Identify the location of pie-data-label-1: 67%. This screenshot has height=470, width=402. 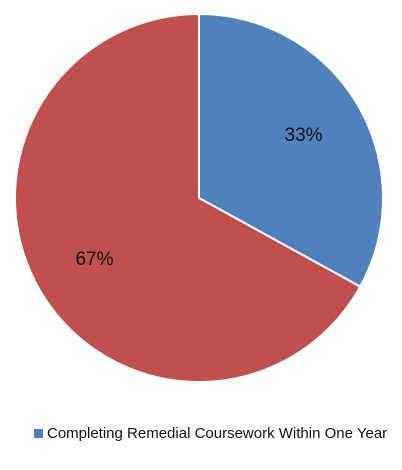
(94, 259).